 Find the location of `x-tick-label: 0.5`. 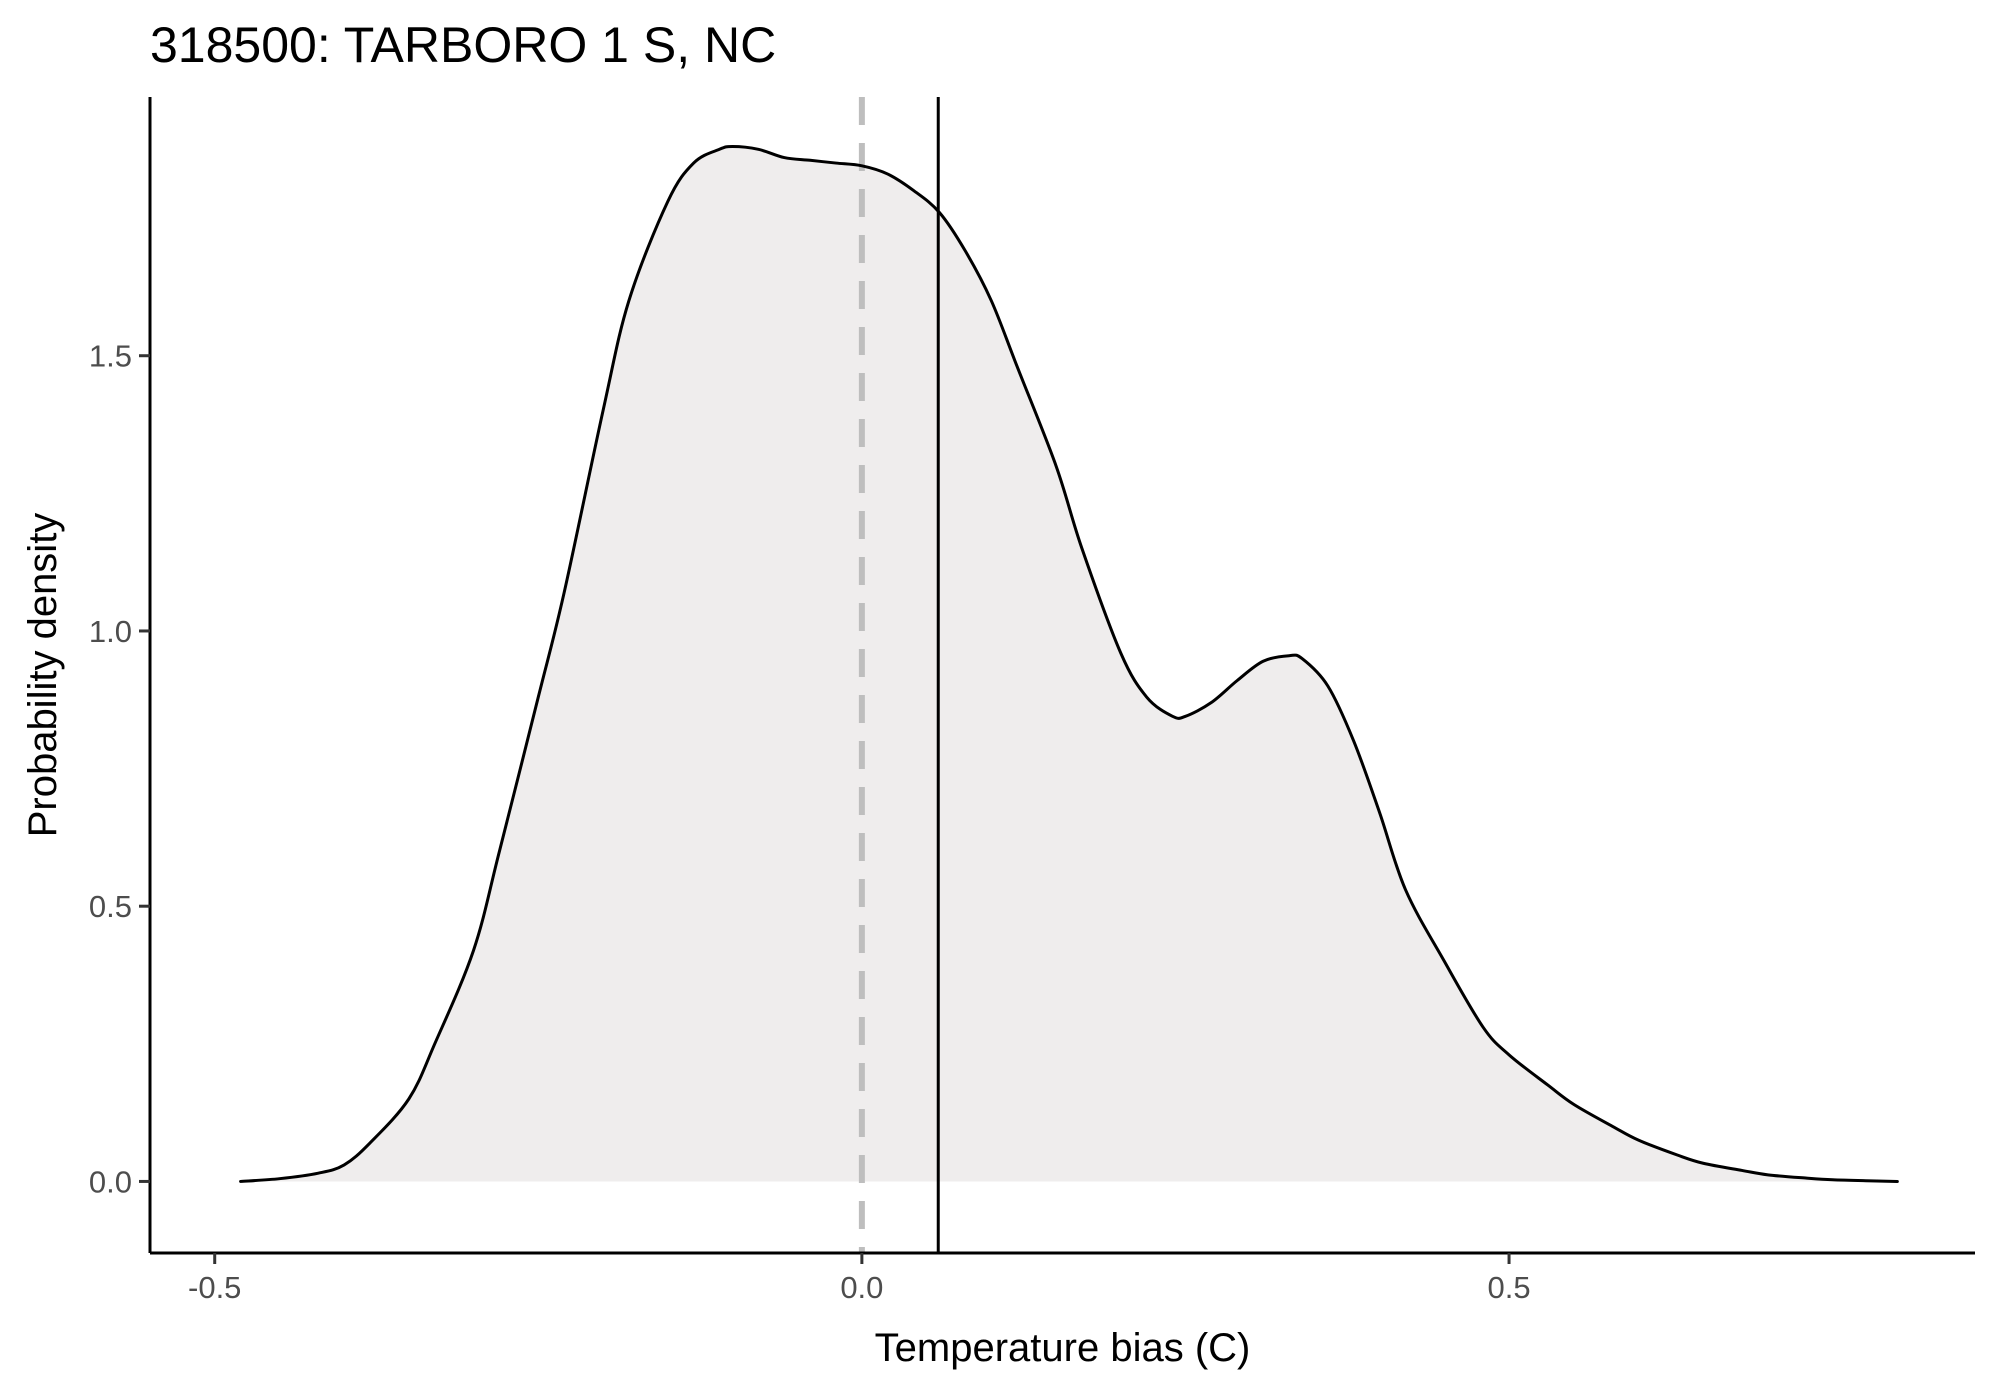

x-tick-label: 0.5 is located at coordinates (1508, 1287).